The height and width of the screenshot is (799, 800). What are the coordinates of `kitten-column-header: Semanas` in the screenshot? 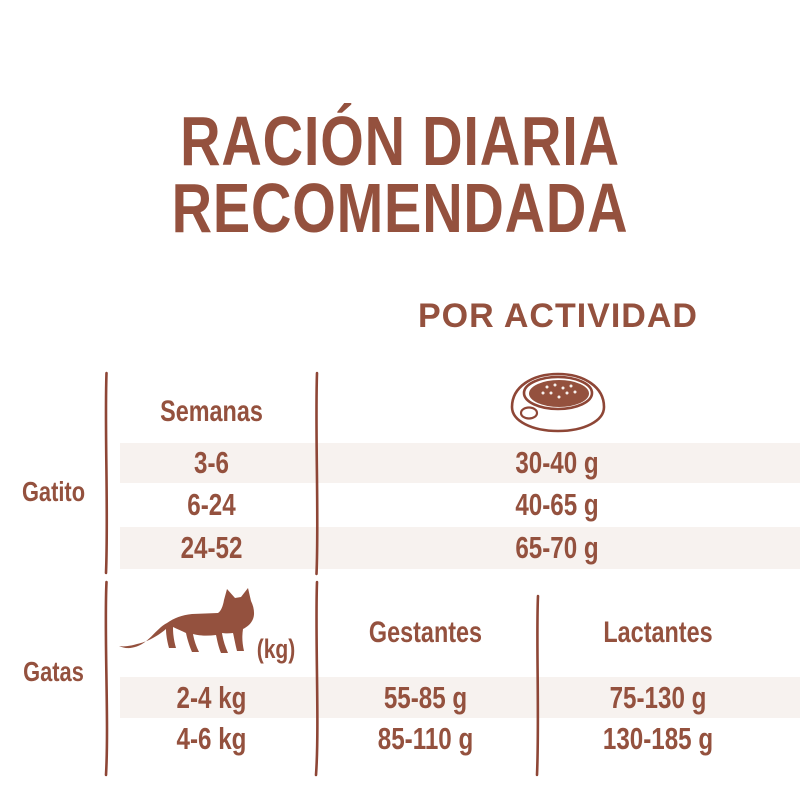 It's located at (211, 411).